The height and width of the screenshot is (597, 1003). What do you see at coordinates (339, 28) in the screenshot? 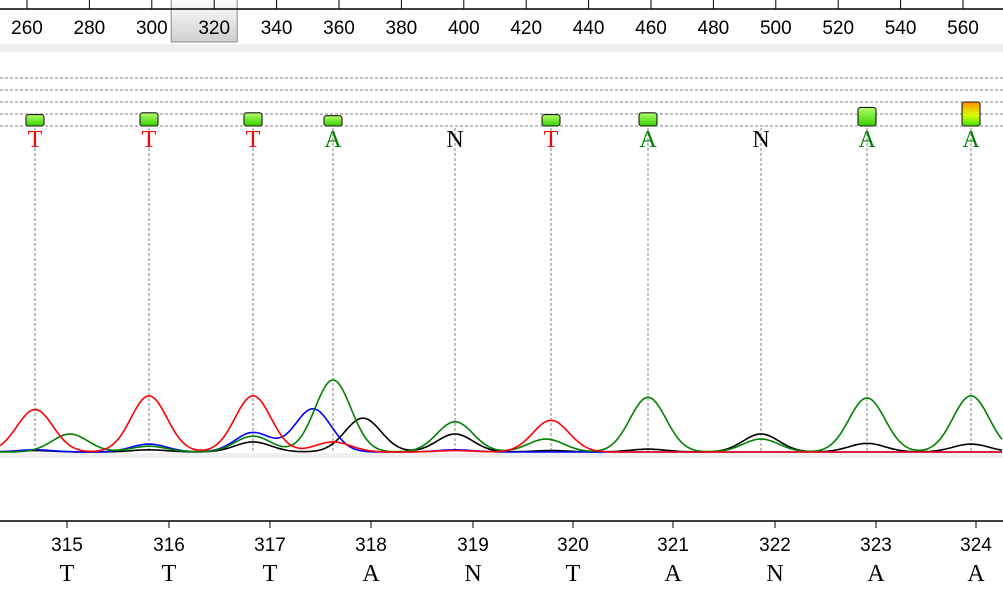
I see `ruler-tick-label: 360` at bounding box center [339, 28].